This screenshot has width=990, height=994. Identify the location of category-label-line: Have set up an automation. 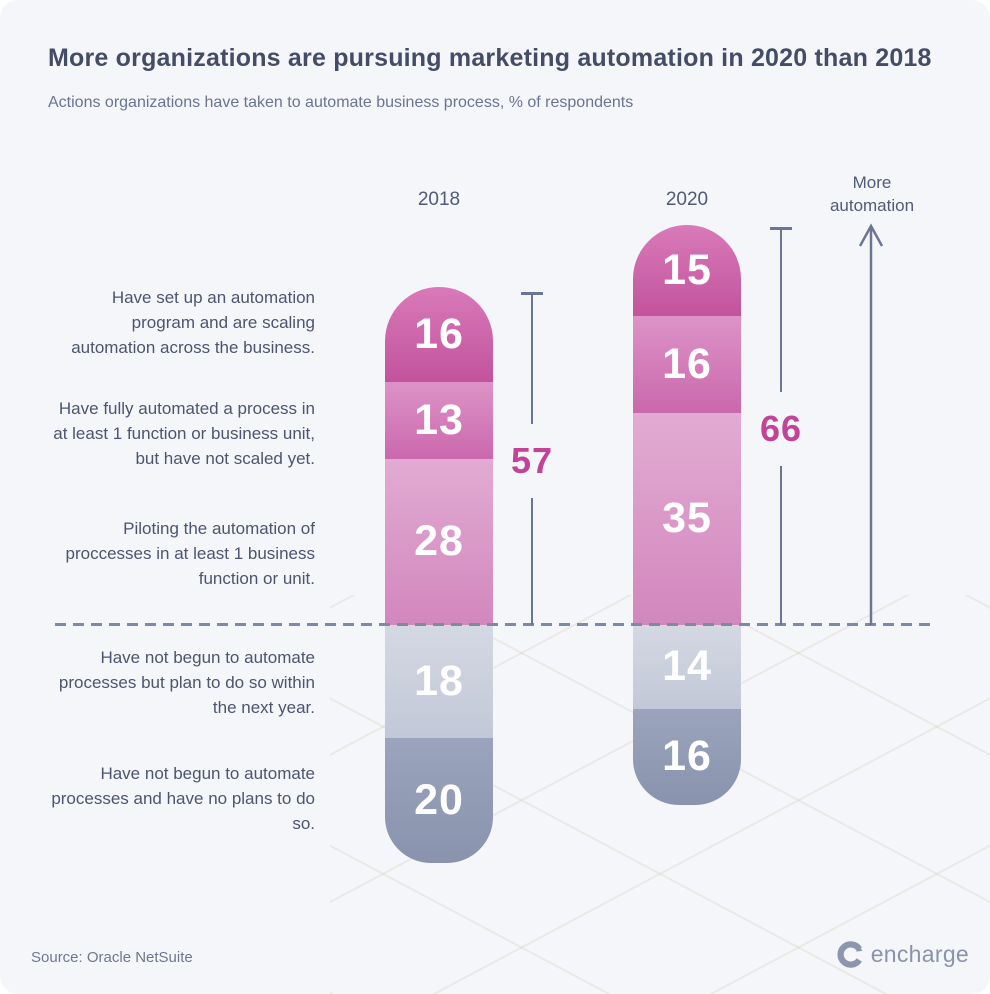
(213, 297).